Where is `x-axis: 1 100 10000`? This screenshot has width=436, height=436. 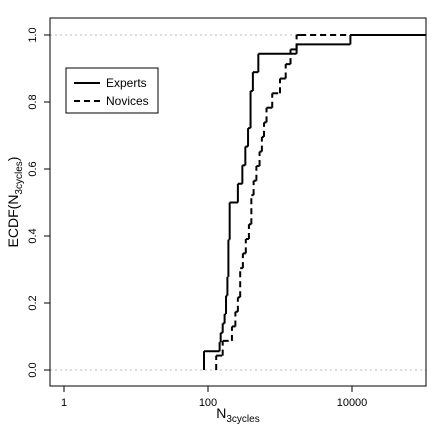
x-axis: 1 100 10000 is located at coordinates (214, 397).